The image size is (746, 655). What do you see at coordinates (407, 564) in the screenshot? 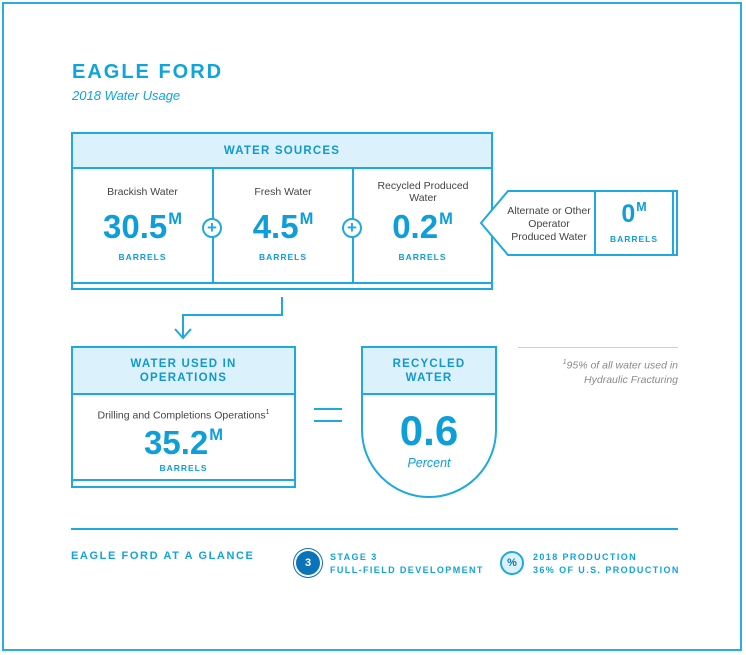
I see `stage-text: STAGE 3 FULL-FIELD DEVELOPMENT` at bounding box center [407, 564].